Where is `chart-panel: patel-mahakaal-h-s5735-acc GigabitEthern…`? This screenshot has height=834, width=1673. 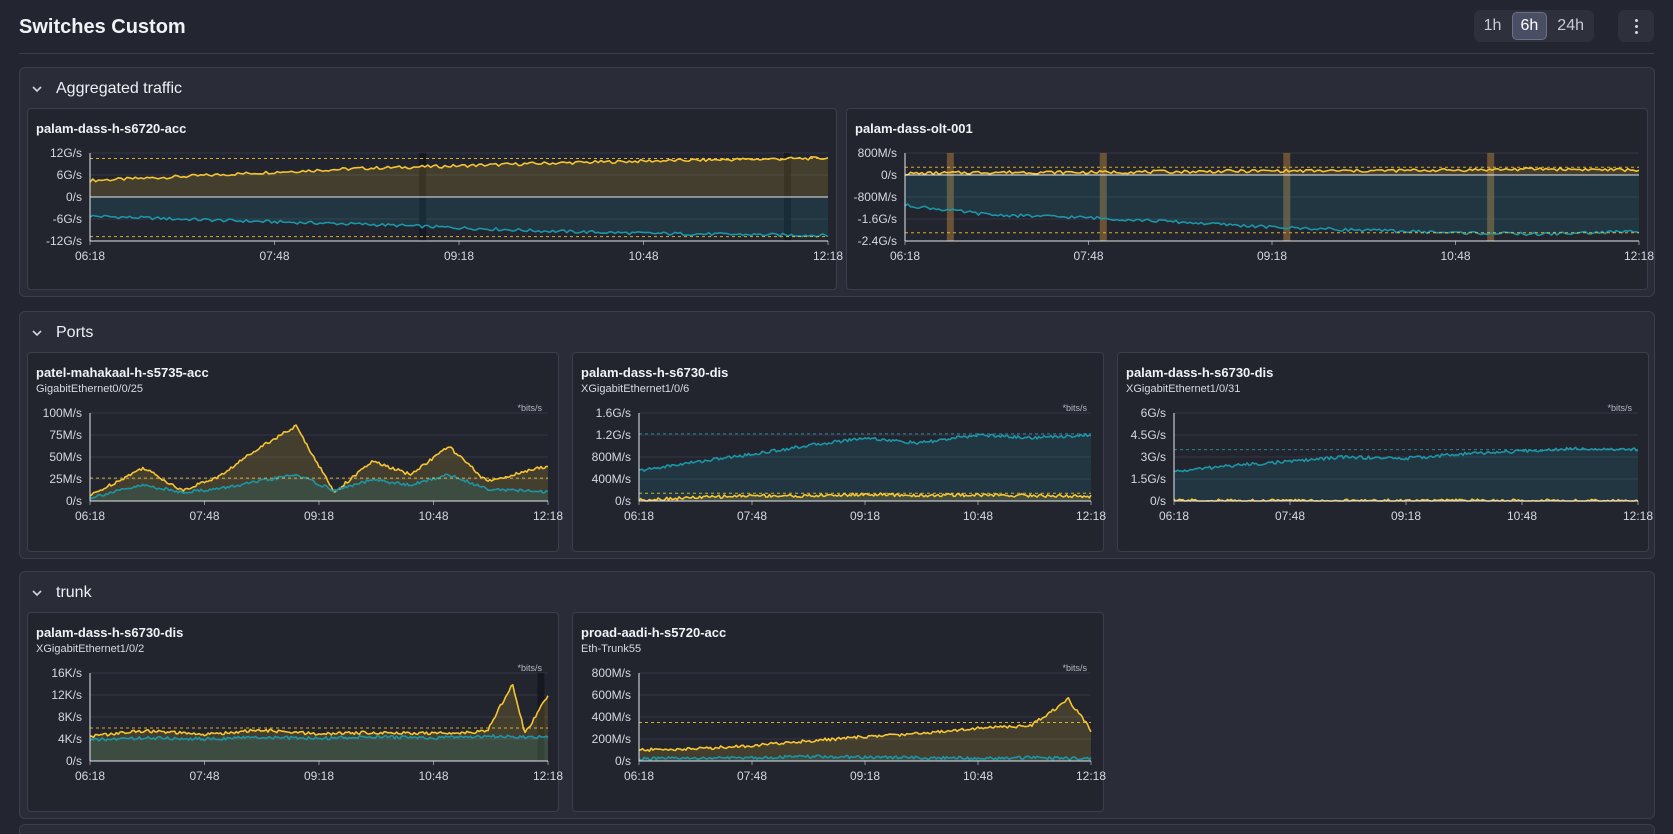
chart-panel: patel-mahakaal-h-s5735-acc GigabitEthern… is located at coordinates (295, 452).